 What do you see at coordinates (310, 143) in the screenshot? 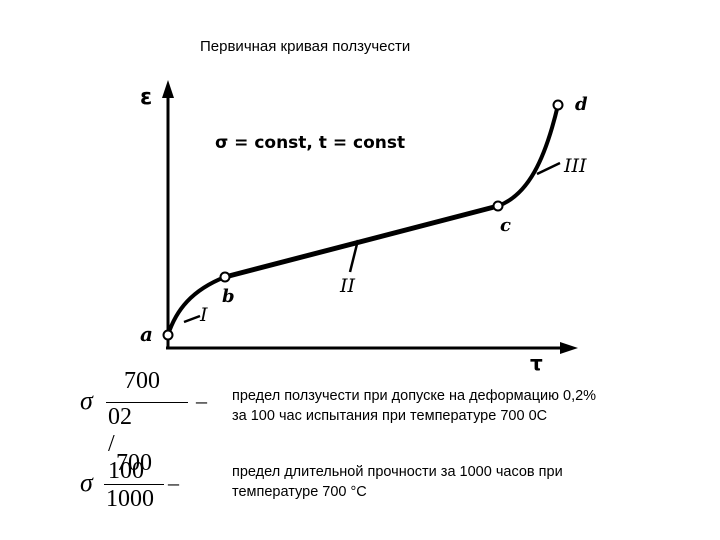
I see `condition-label: σ = const, t = const` at bounding box center [310, 143].